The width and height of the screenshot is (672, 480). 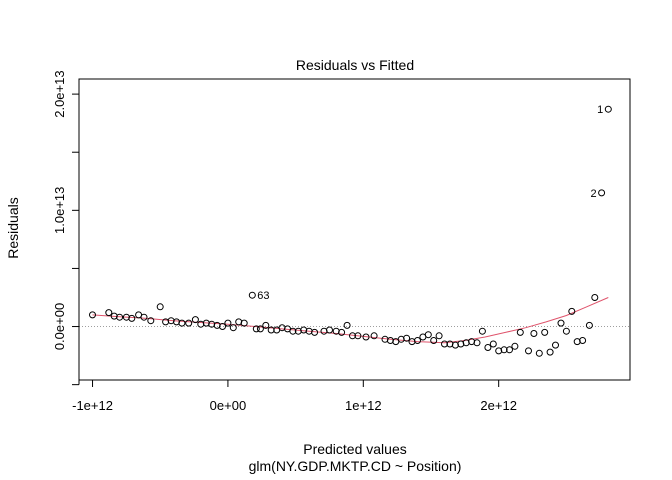 I want to click on x-tick-label: 2e+12, so click(x=498, y=405).